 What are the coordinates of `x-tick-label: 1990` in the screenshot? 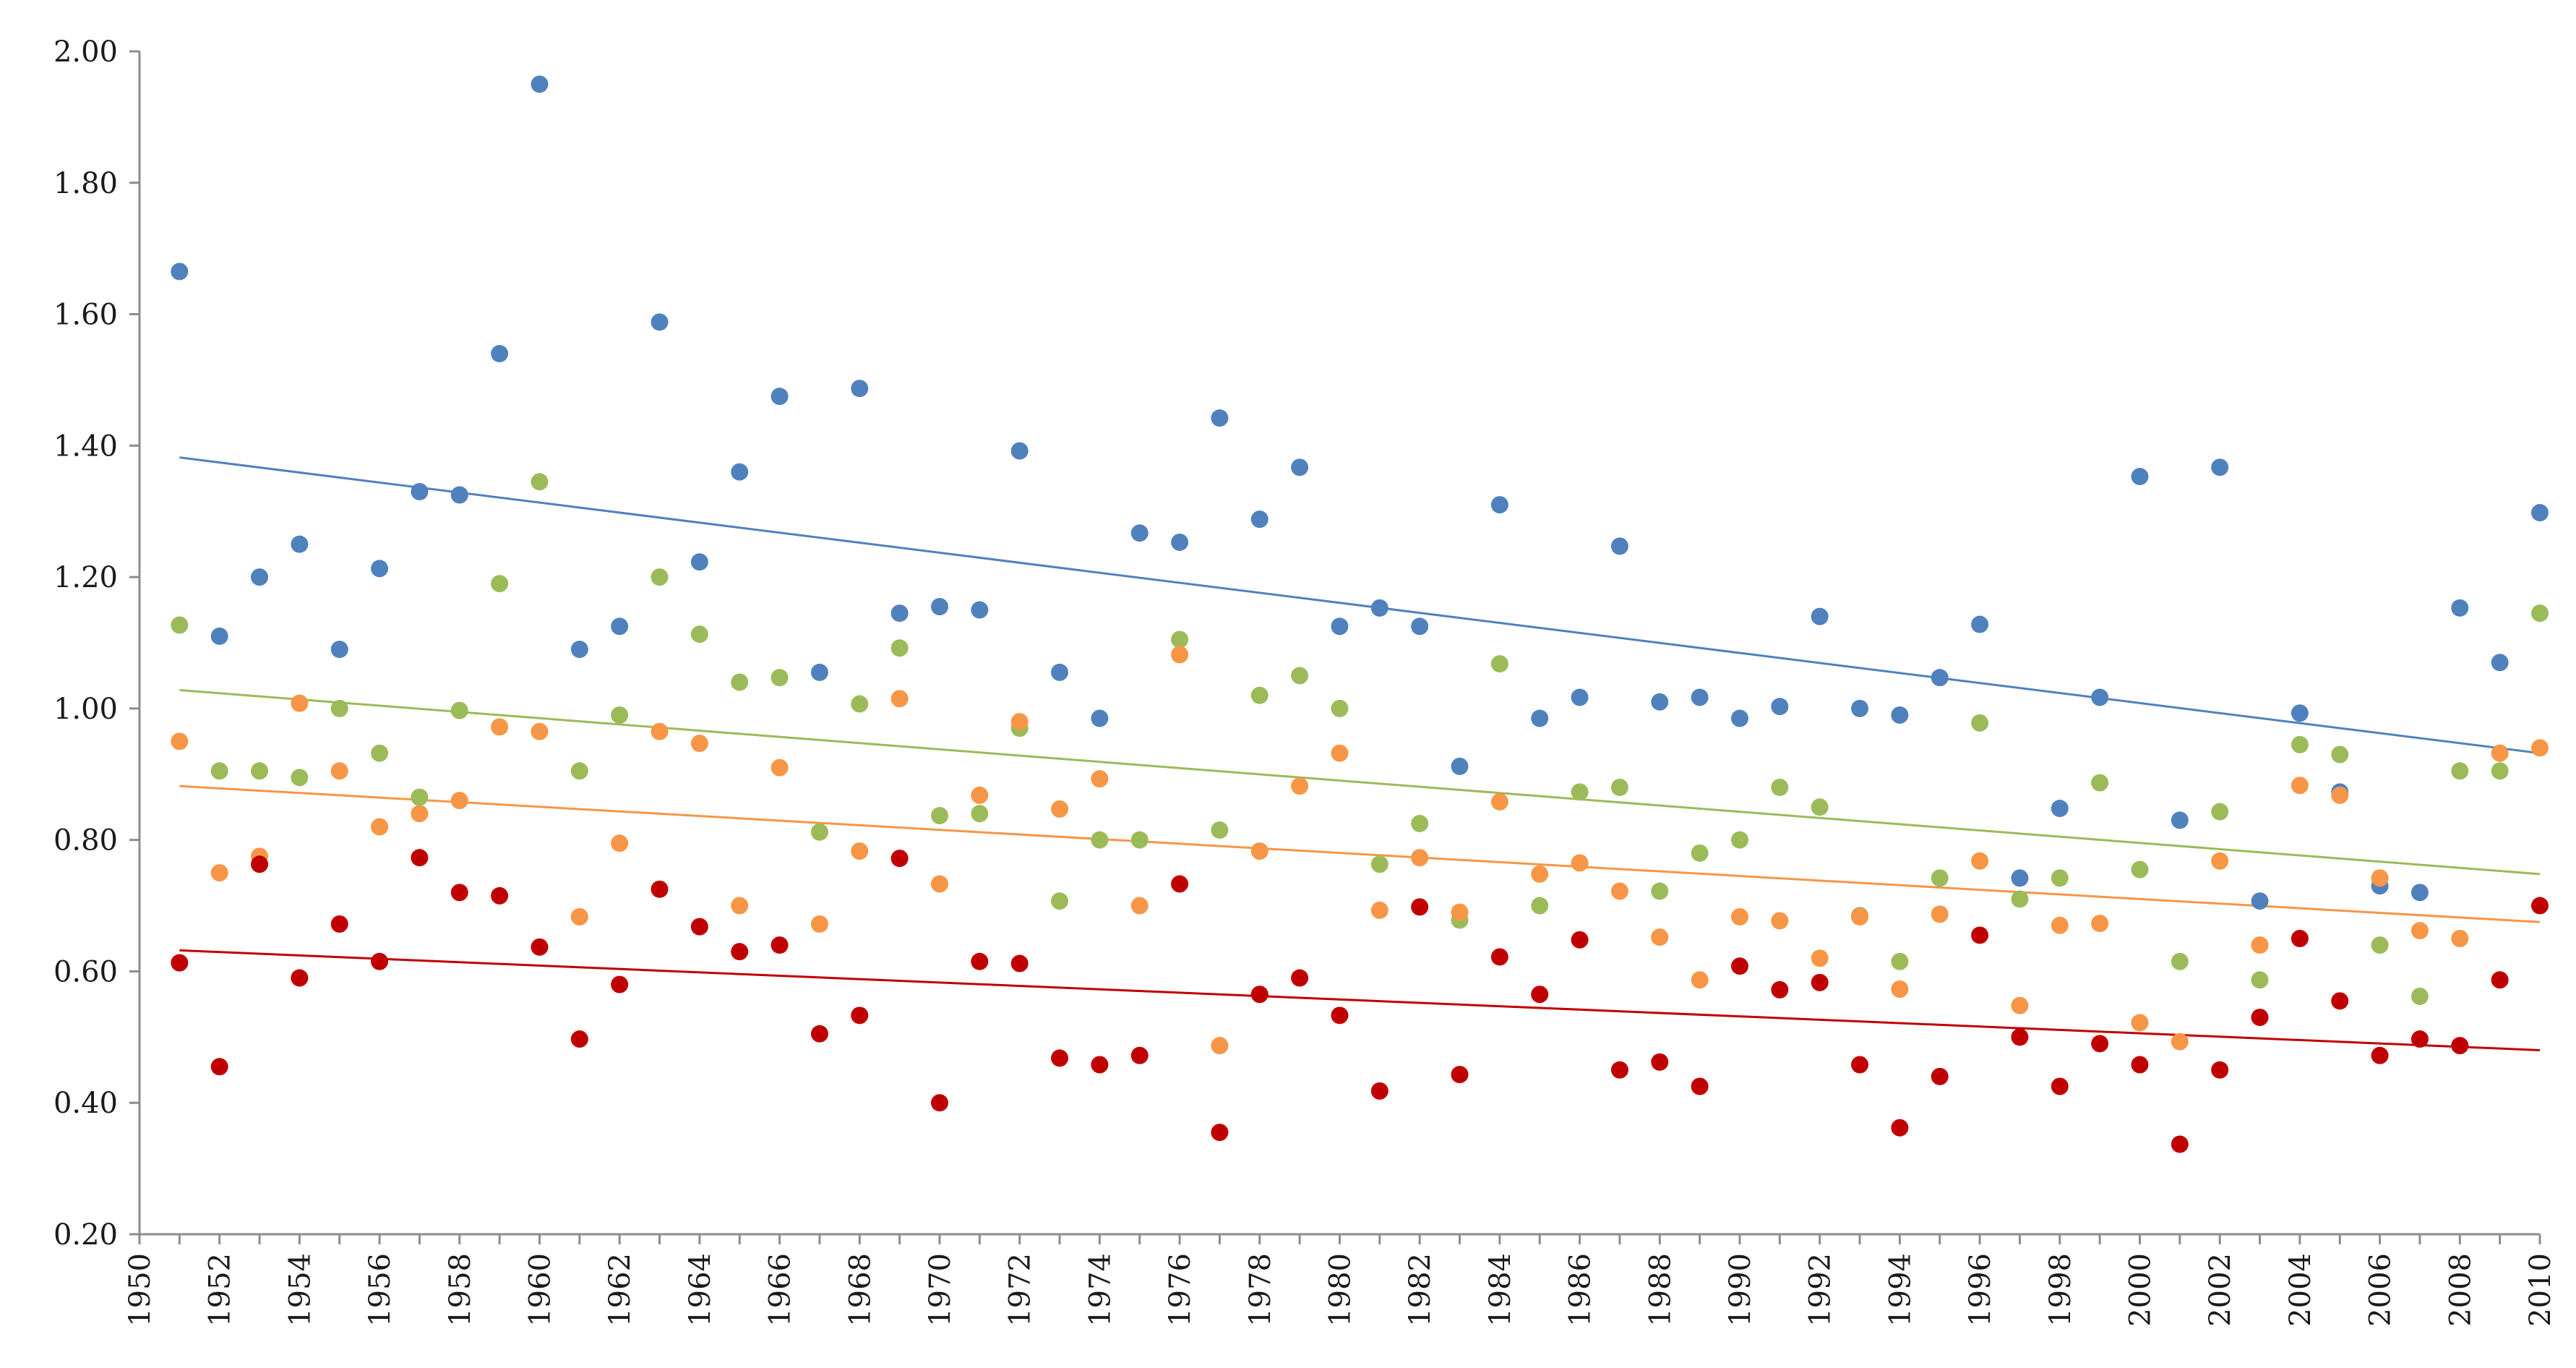 It's located at (1741, 1290).